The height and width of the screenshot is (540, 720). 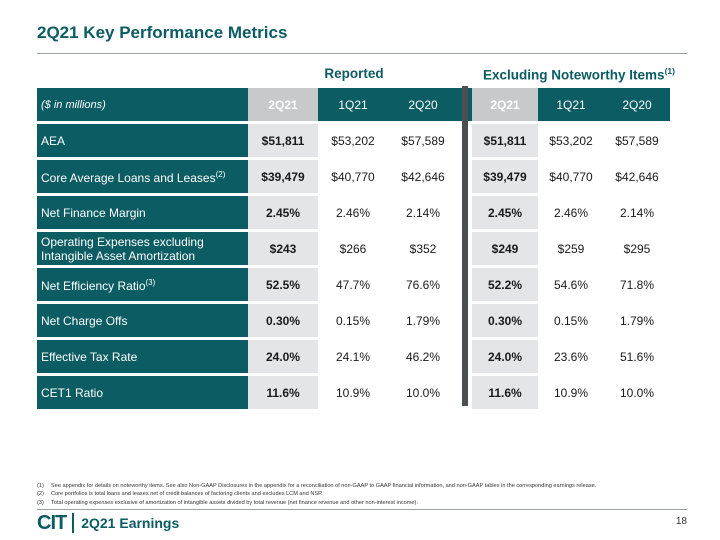 What do you see at coordinates (637, 284) in the screenshot?
I see `metric-value: 71.8%` at bounding box center [637, 284].